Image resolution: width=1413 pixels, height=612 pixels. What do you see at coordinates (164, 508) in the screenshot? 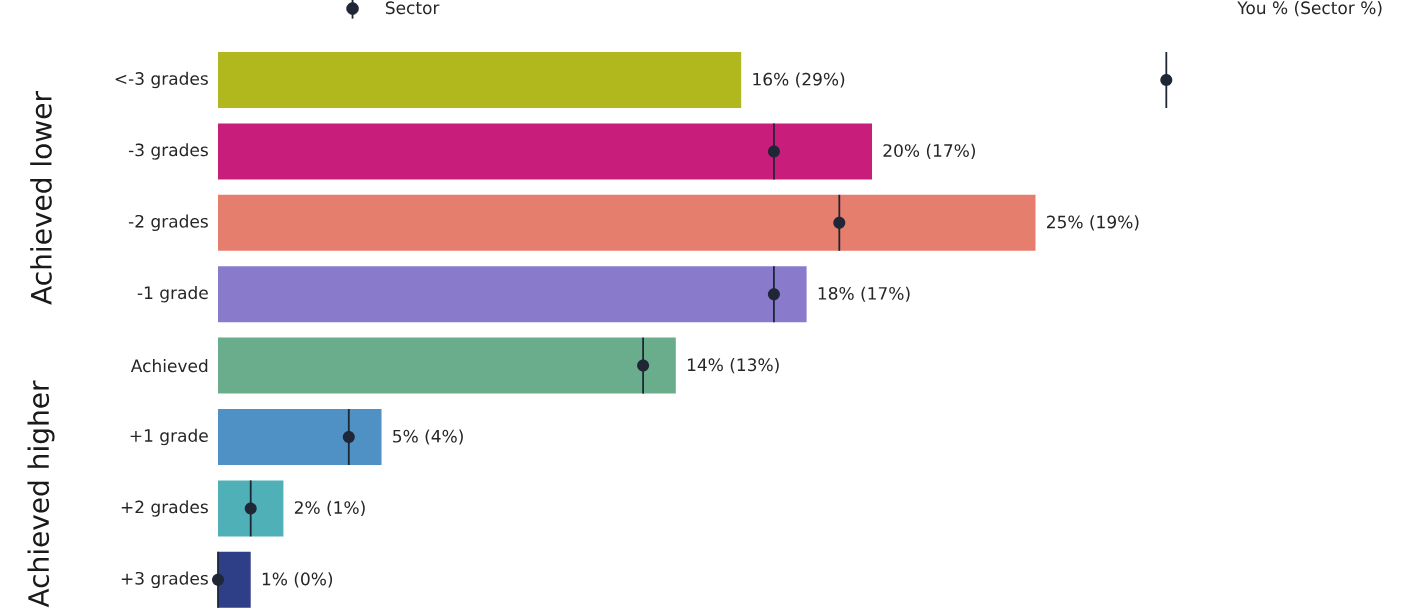
I see `y-tick-label: +2 grades` at bounding box center [164, 508].